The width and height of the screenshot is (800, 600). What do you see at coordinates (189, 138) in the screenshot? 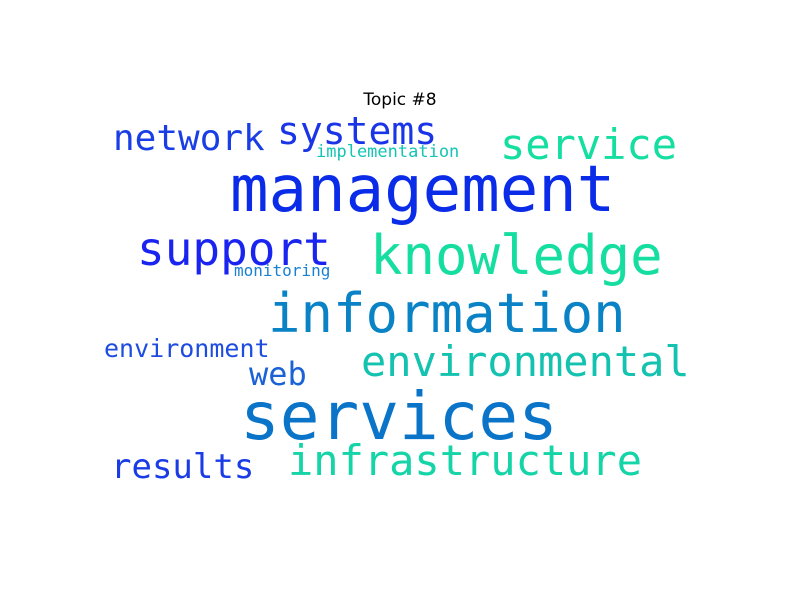
I see `word-network: network` at bounding box center [189, 138].